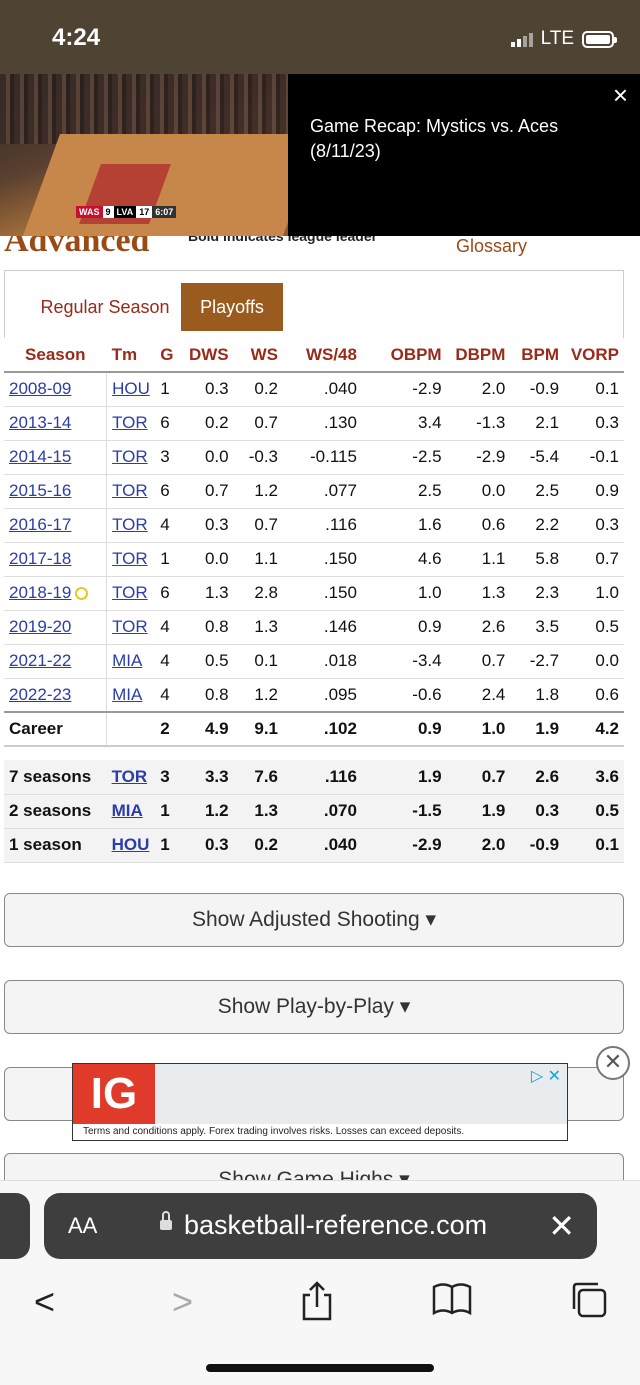  What do you see at coordinates (167, 355) in the screenshot?
I see `col-games: G` at bounding box center [167, 355].